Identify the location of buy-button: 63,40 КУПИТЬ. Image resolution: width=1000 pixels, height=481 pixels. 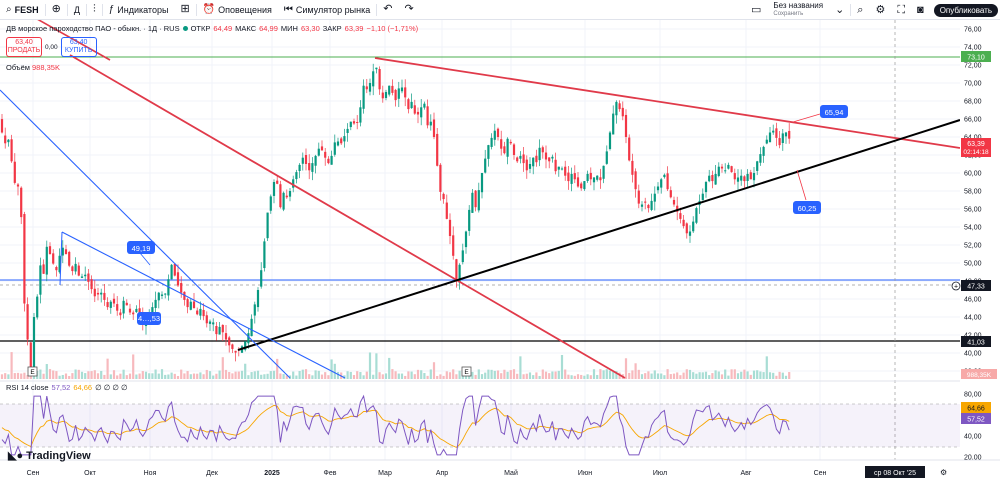
(78, 47).